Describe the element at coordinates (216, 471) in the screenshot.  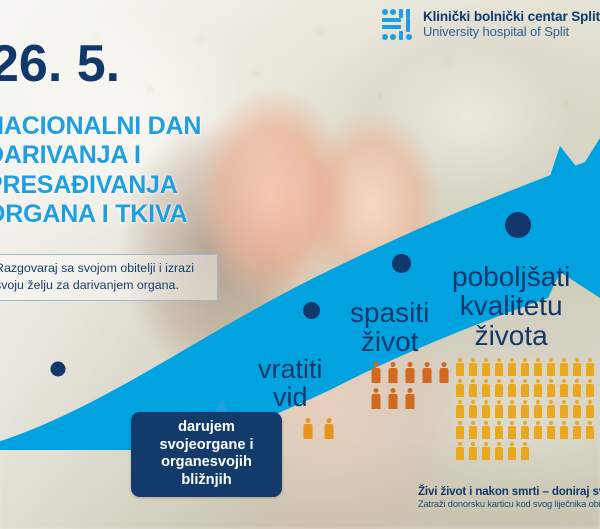
I see `pledge-line-3: svojih bližnjih` at that location.